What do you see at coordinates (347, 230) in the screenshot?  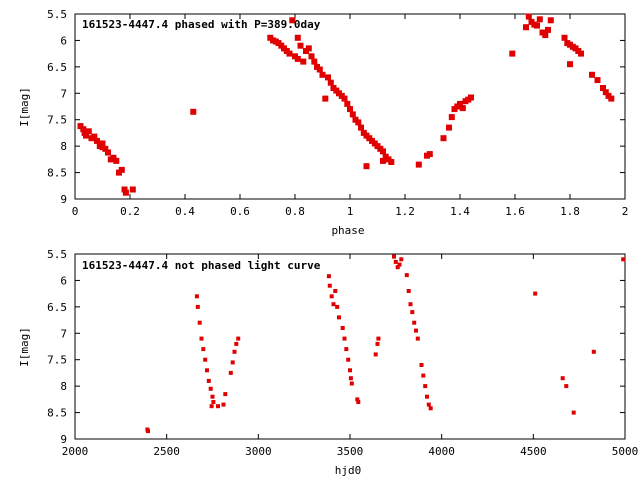 I see `x-axis-label: phase` at bounding box center [347, 230].